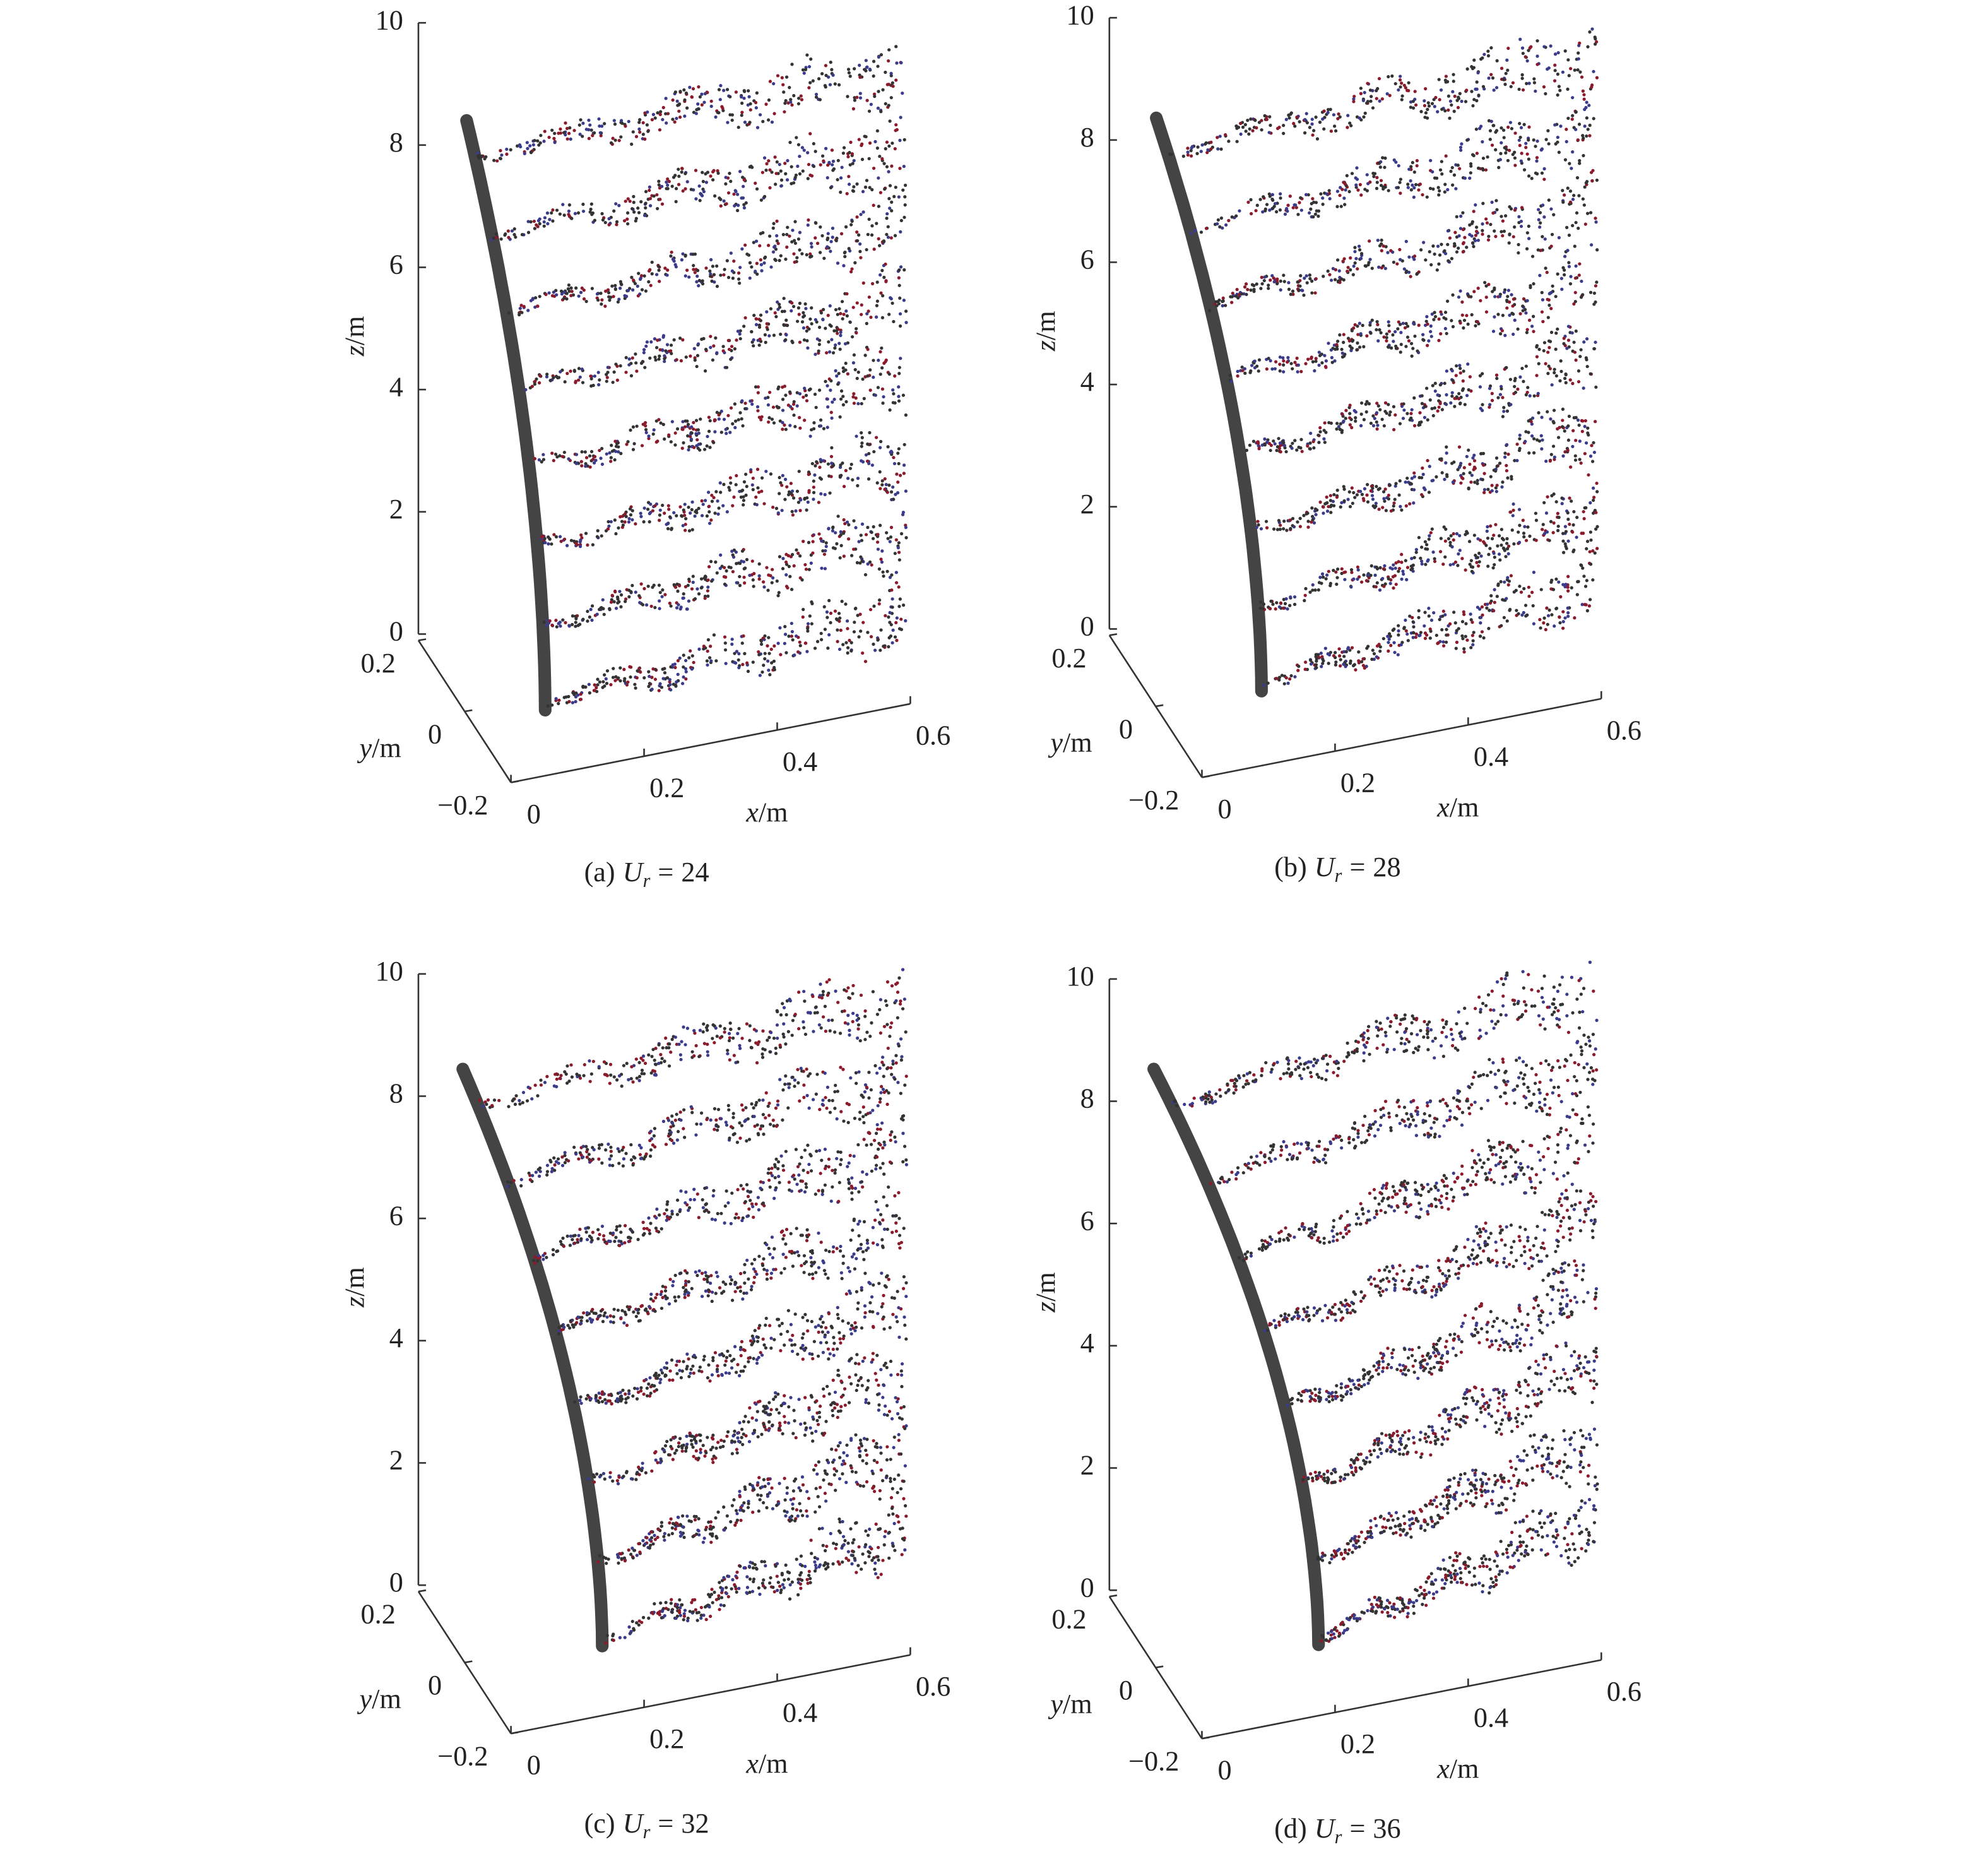 This screenshot has height=1854, width=1988. Describe the element at coordinates (1464, 808) in the screenshot. I see `x-unit: /m` at that location.